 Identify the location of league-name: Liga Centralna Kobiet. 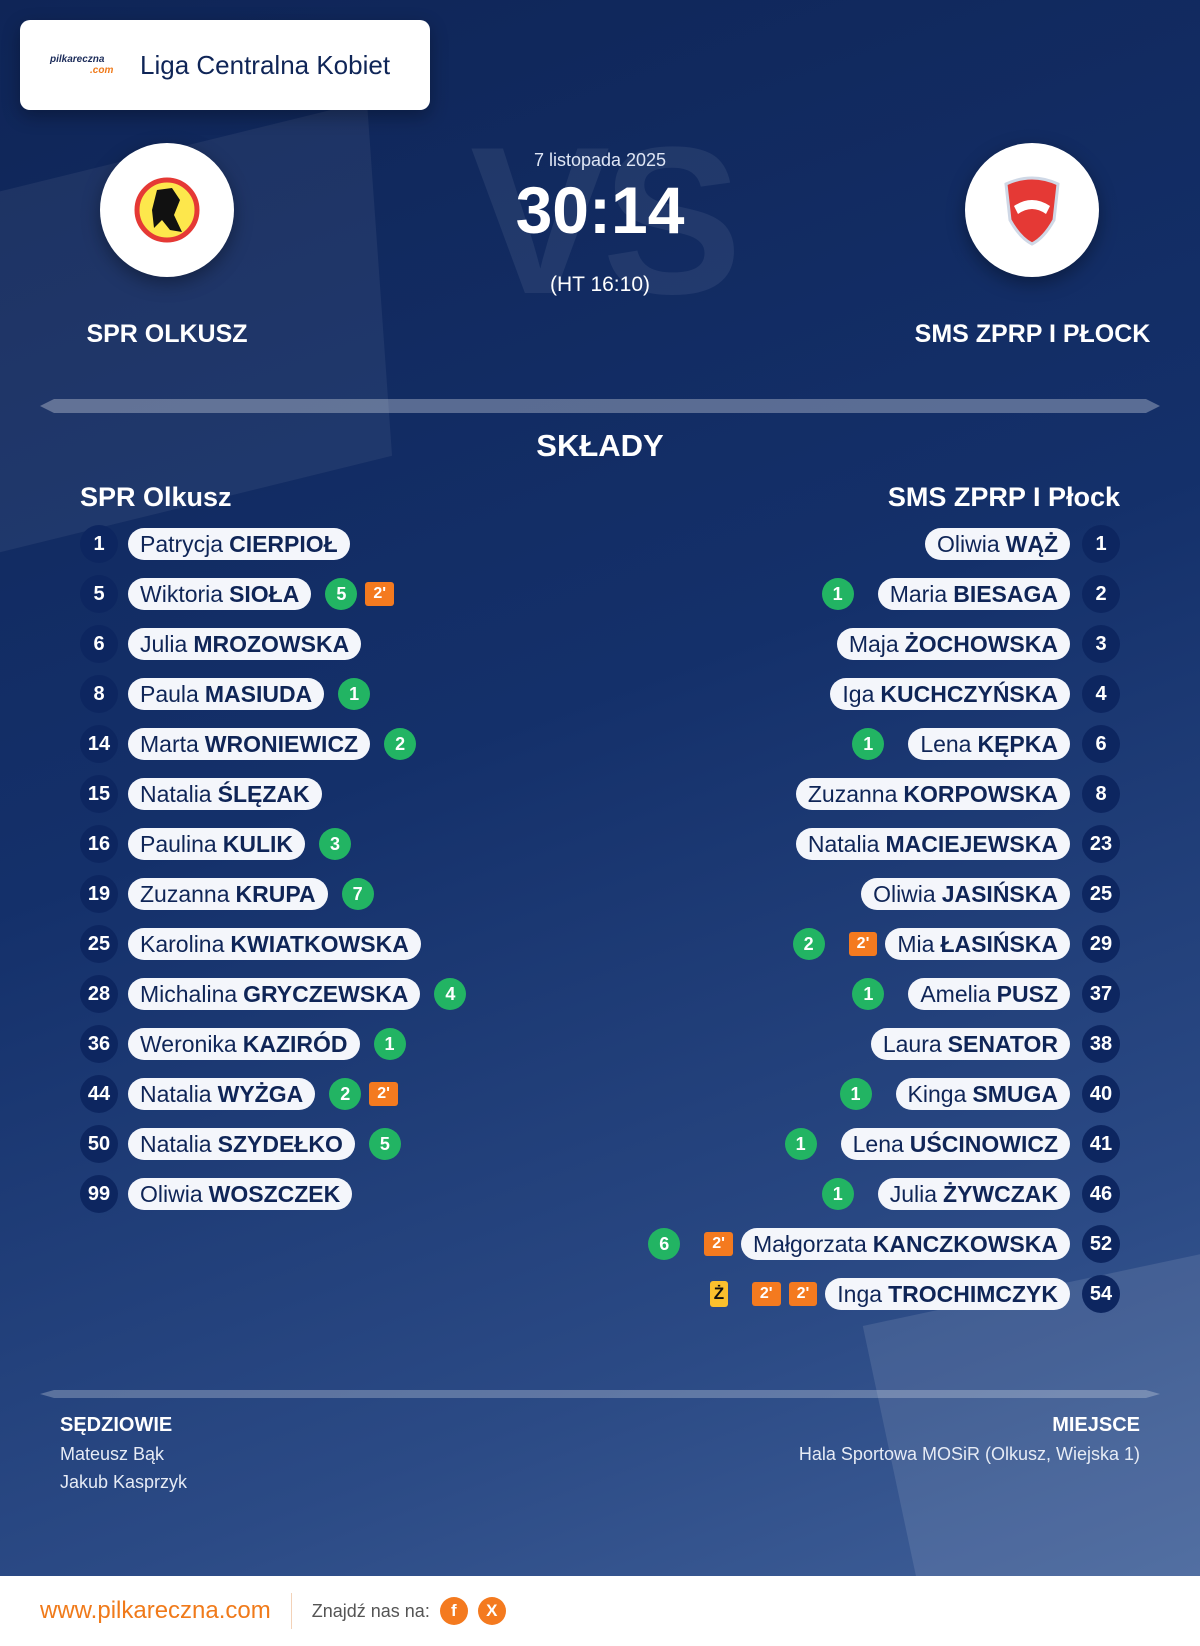
(265, 64).